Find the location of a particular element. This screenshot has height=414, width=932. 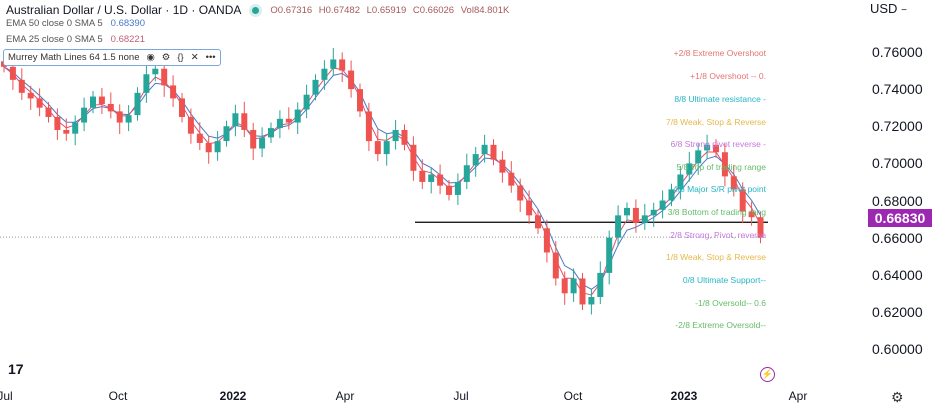

y-tick-label: 0.60000 is located at coordinates (897, 349).